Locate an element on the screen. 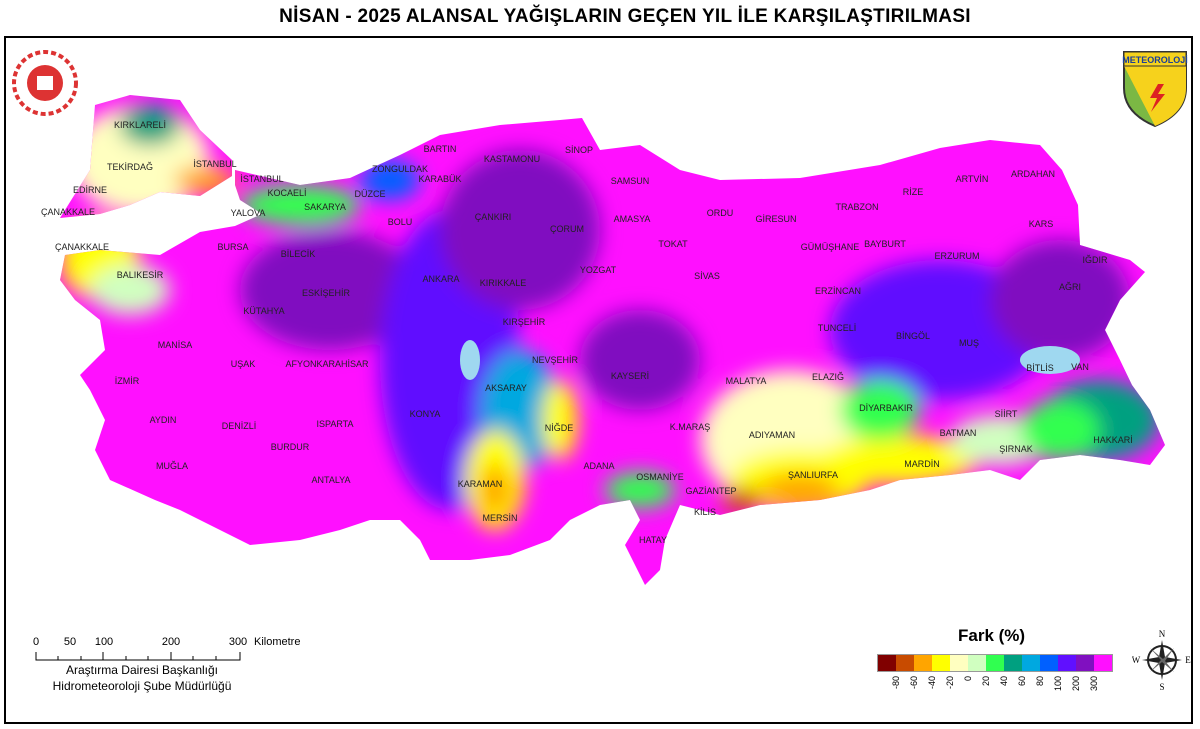  city-label: UŞAK is located at coordinates (243, 364).